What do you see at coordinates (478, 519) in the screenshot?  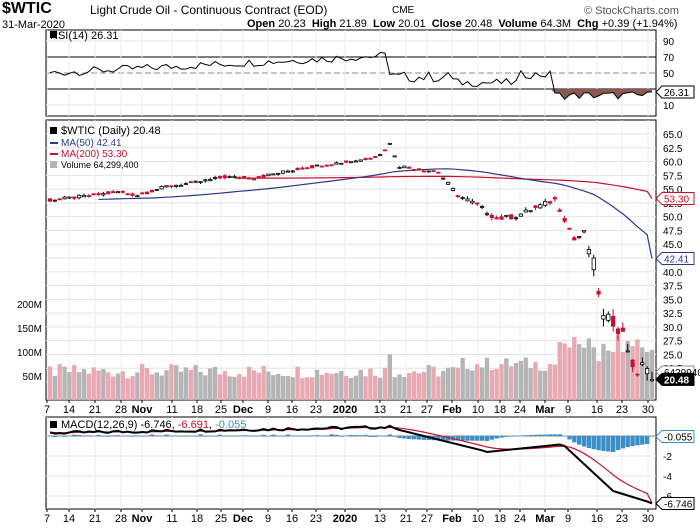 I see `x-tick-label: 10` at bounding box center [478, 519].